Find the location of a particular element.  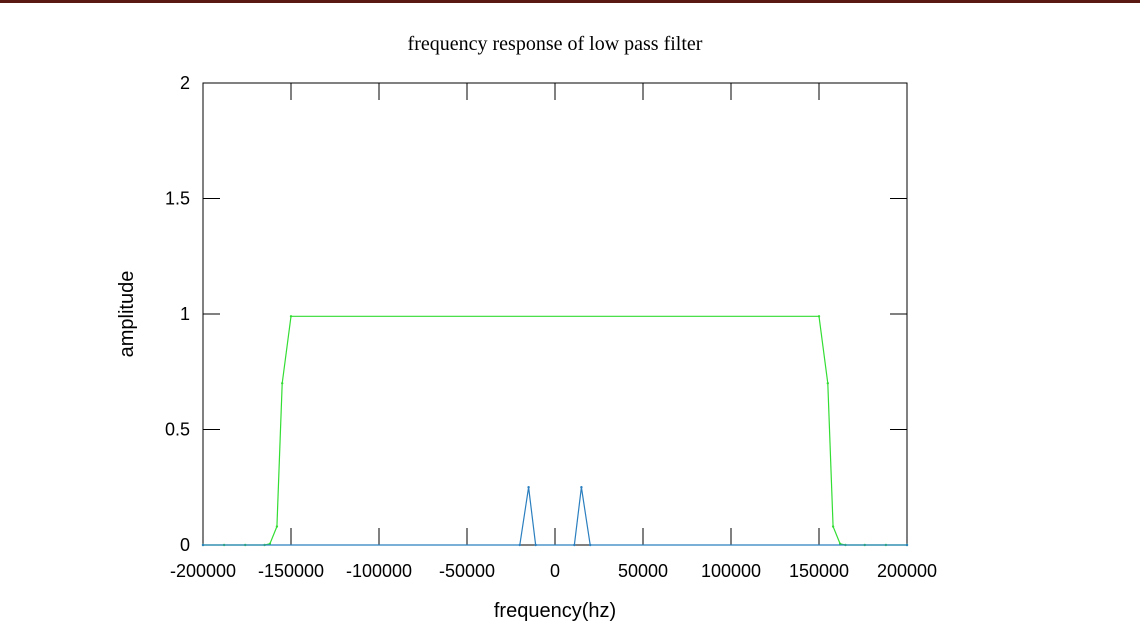

x-tick-label: 0 is located at coordinates (555, 571).